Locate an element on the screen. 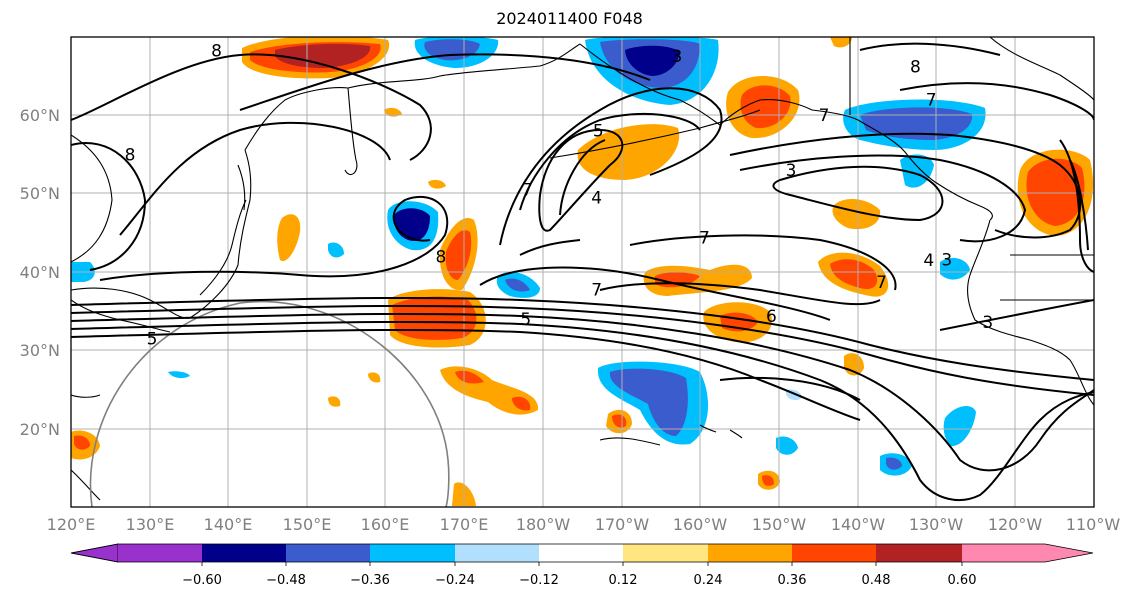 Image resolution: width=1139 pixels, height=601 pixels. colorbar-tick-label: −0.36 is located at coordinates (370, 580).